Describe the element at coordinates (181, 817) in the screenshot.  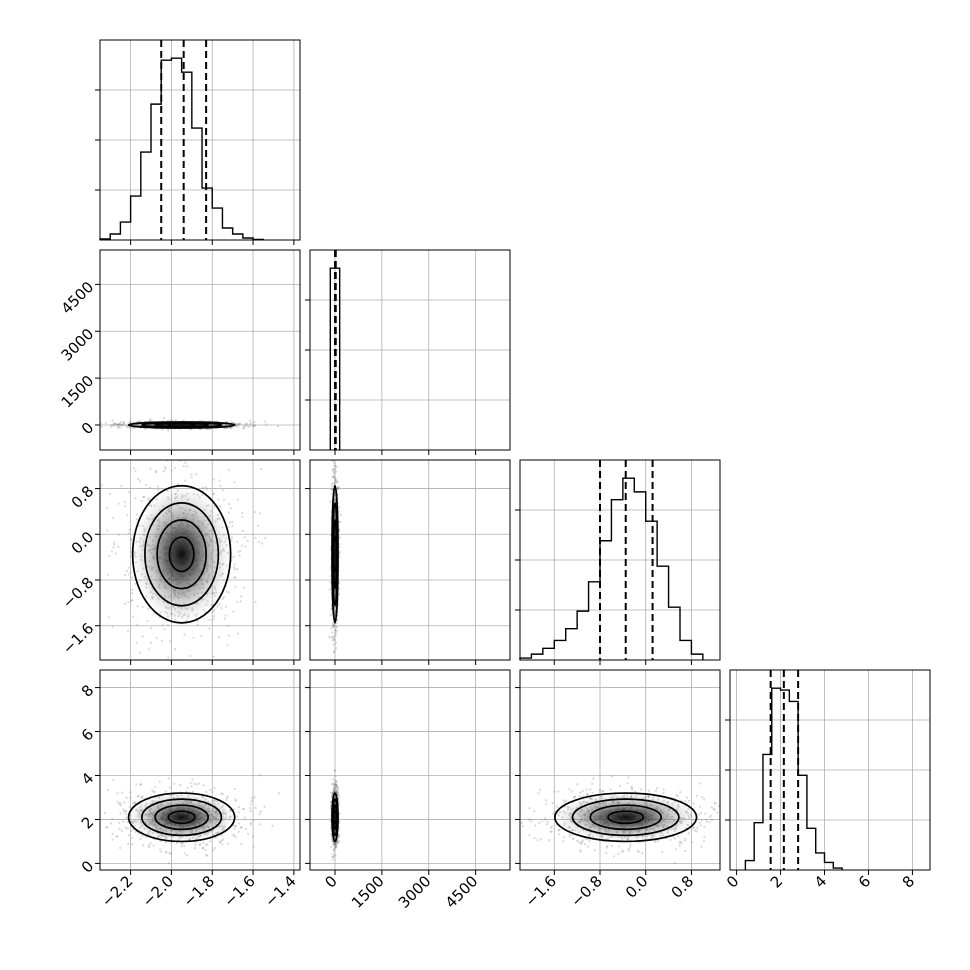
I see `contour` at that location.